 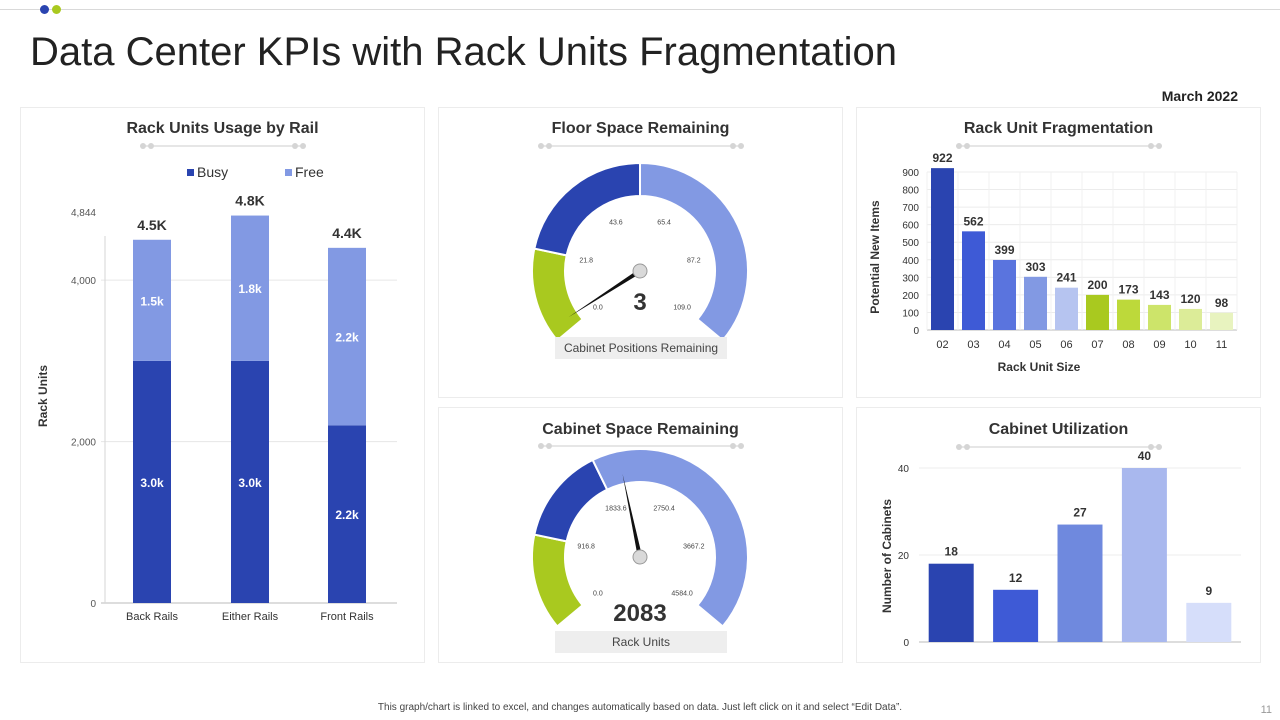 What do you see at coordinates (1097, 285) in the screenshot?
I see `frag-bar-value: 200` at bounding box center [1097, 285].